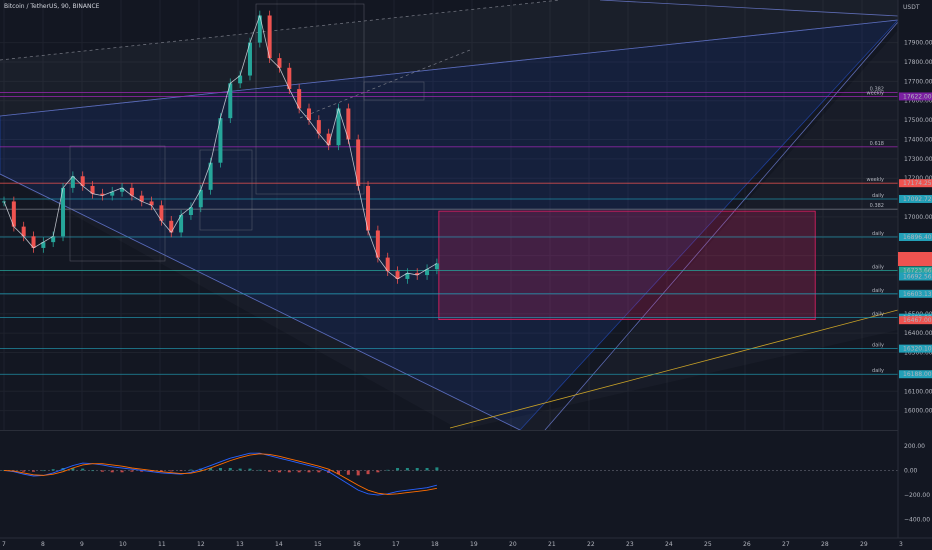 The image size is (932, 550). What do you see at coordinates (918, 333) in the screenshot?
I see `price-tick-label: 16400.00` at bounding box center [918, 333].